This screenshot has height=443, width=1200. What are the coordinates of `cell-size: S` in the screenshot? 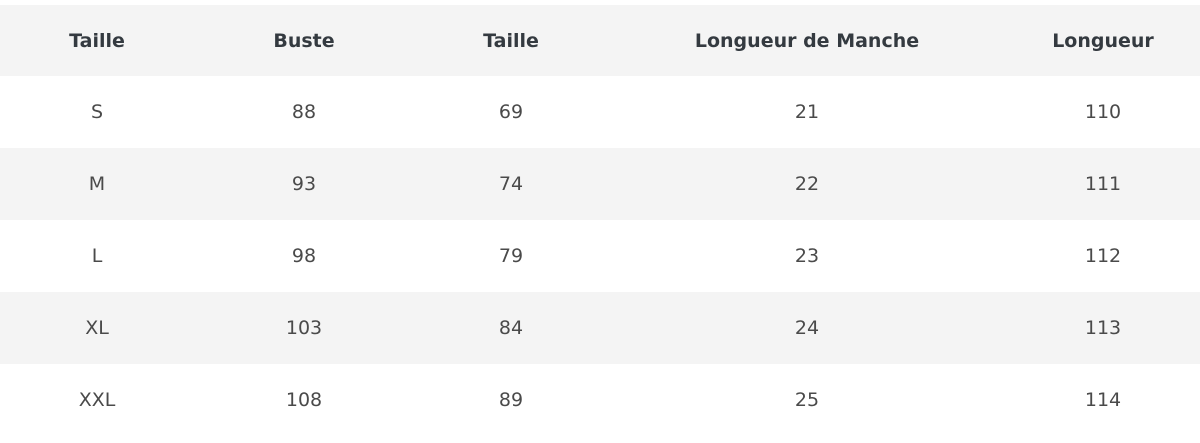 It's located at (97, 112).